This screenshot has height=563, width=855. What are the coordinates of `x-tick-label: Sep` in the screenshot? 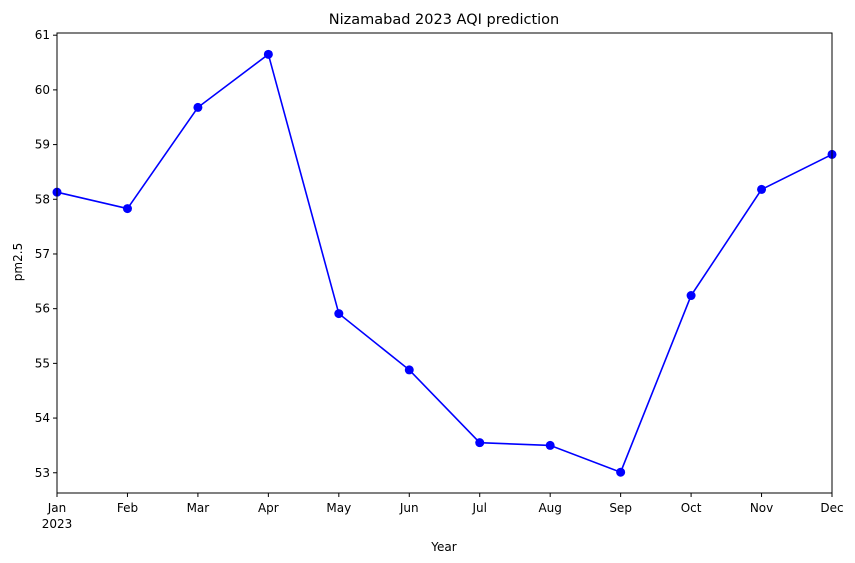 It's located at (620, 508).